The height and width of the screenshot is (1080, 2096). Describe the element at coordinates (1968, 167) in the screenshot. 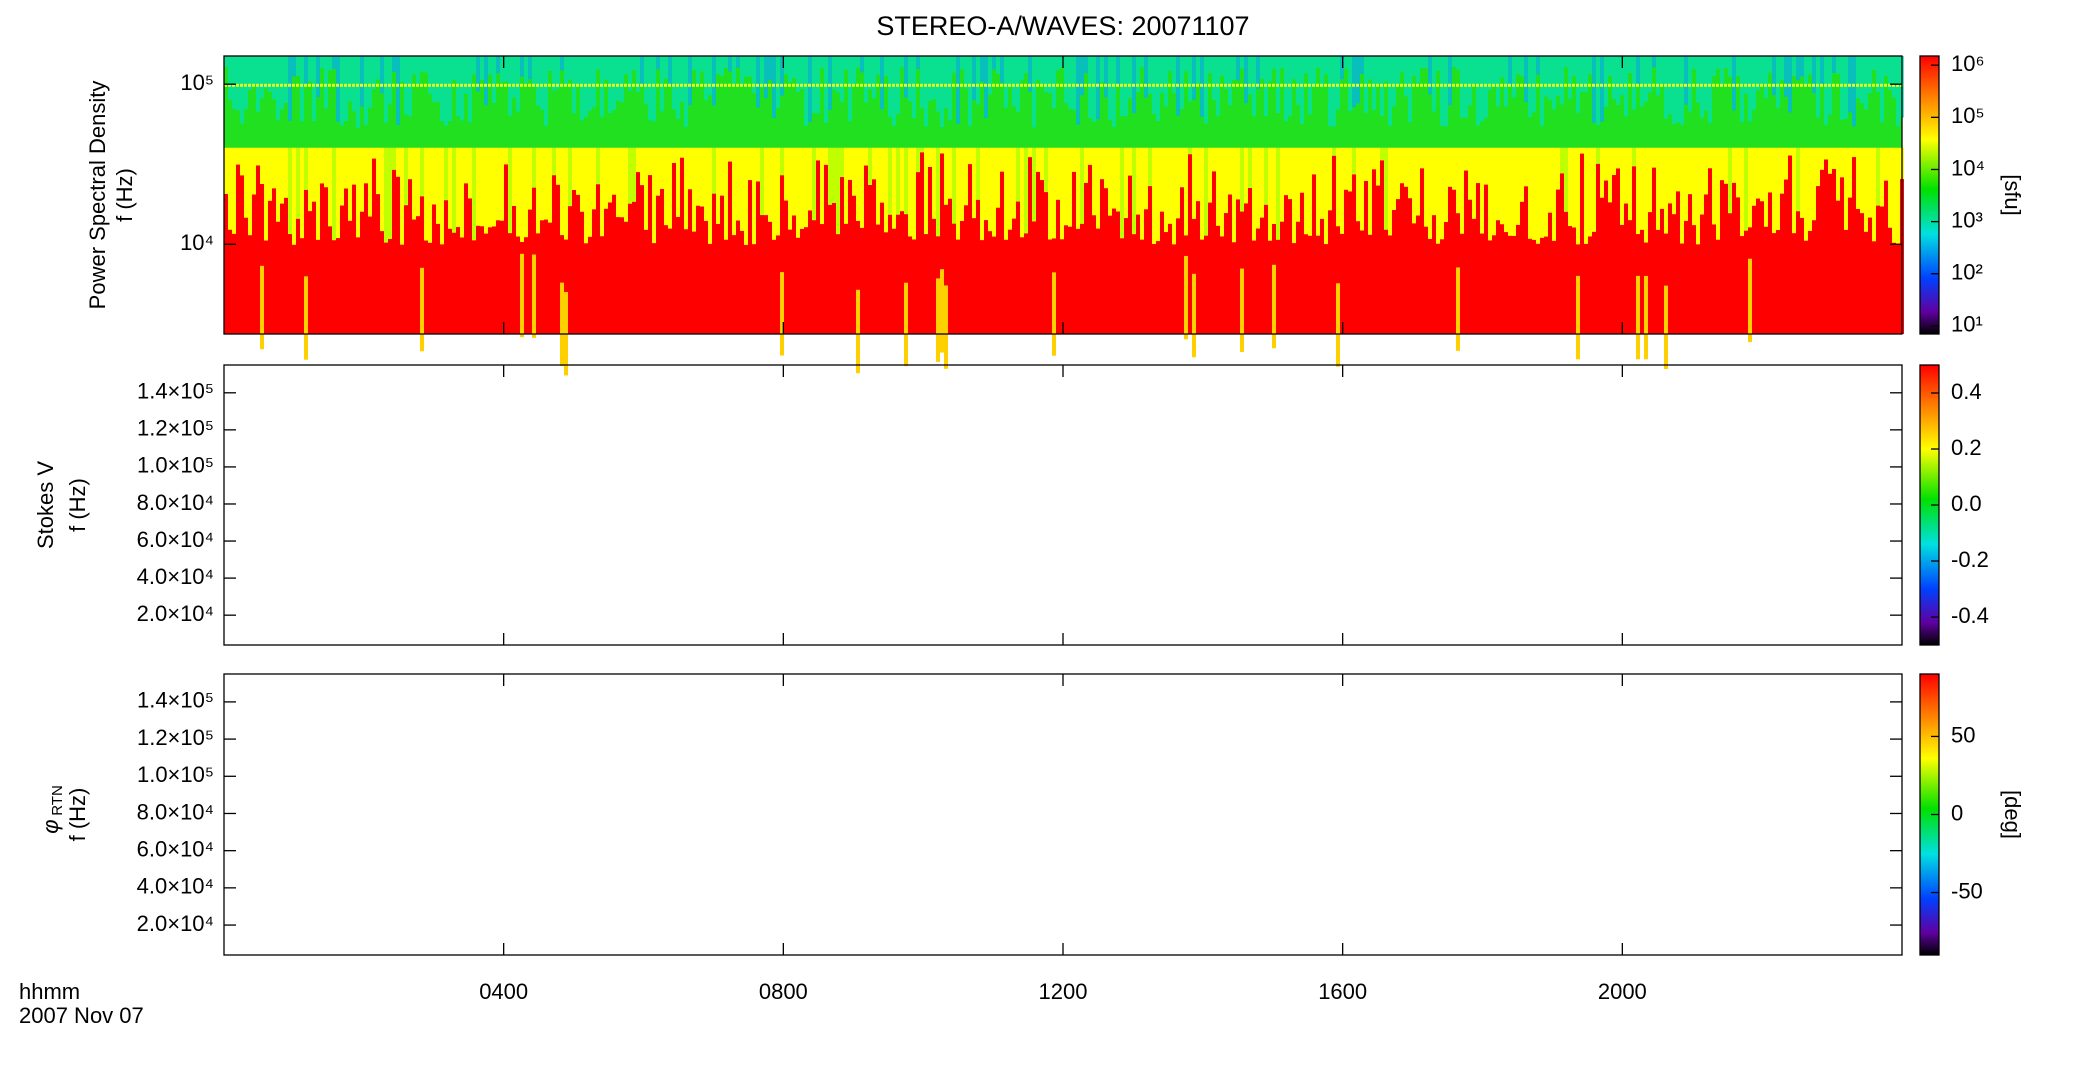

I see `colorbar-tick-label: 10⁴` at that location.